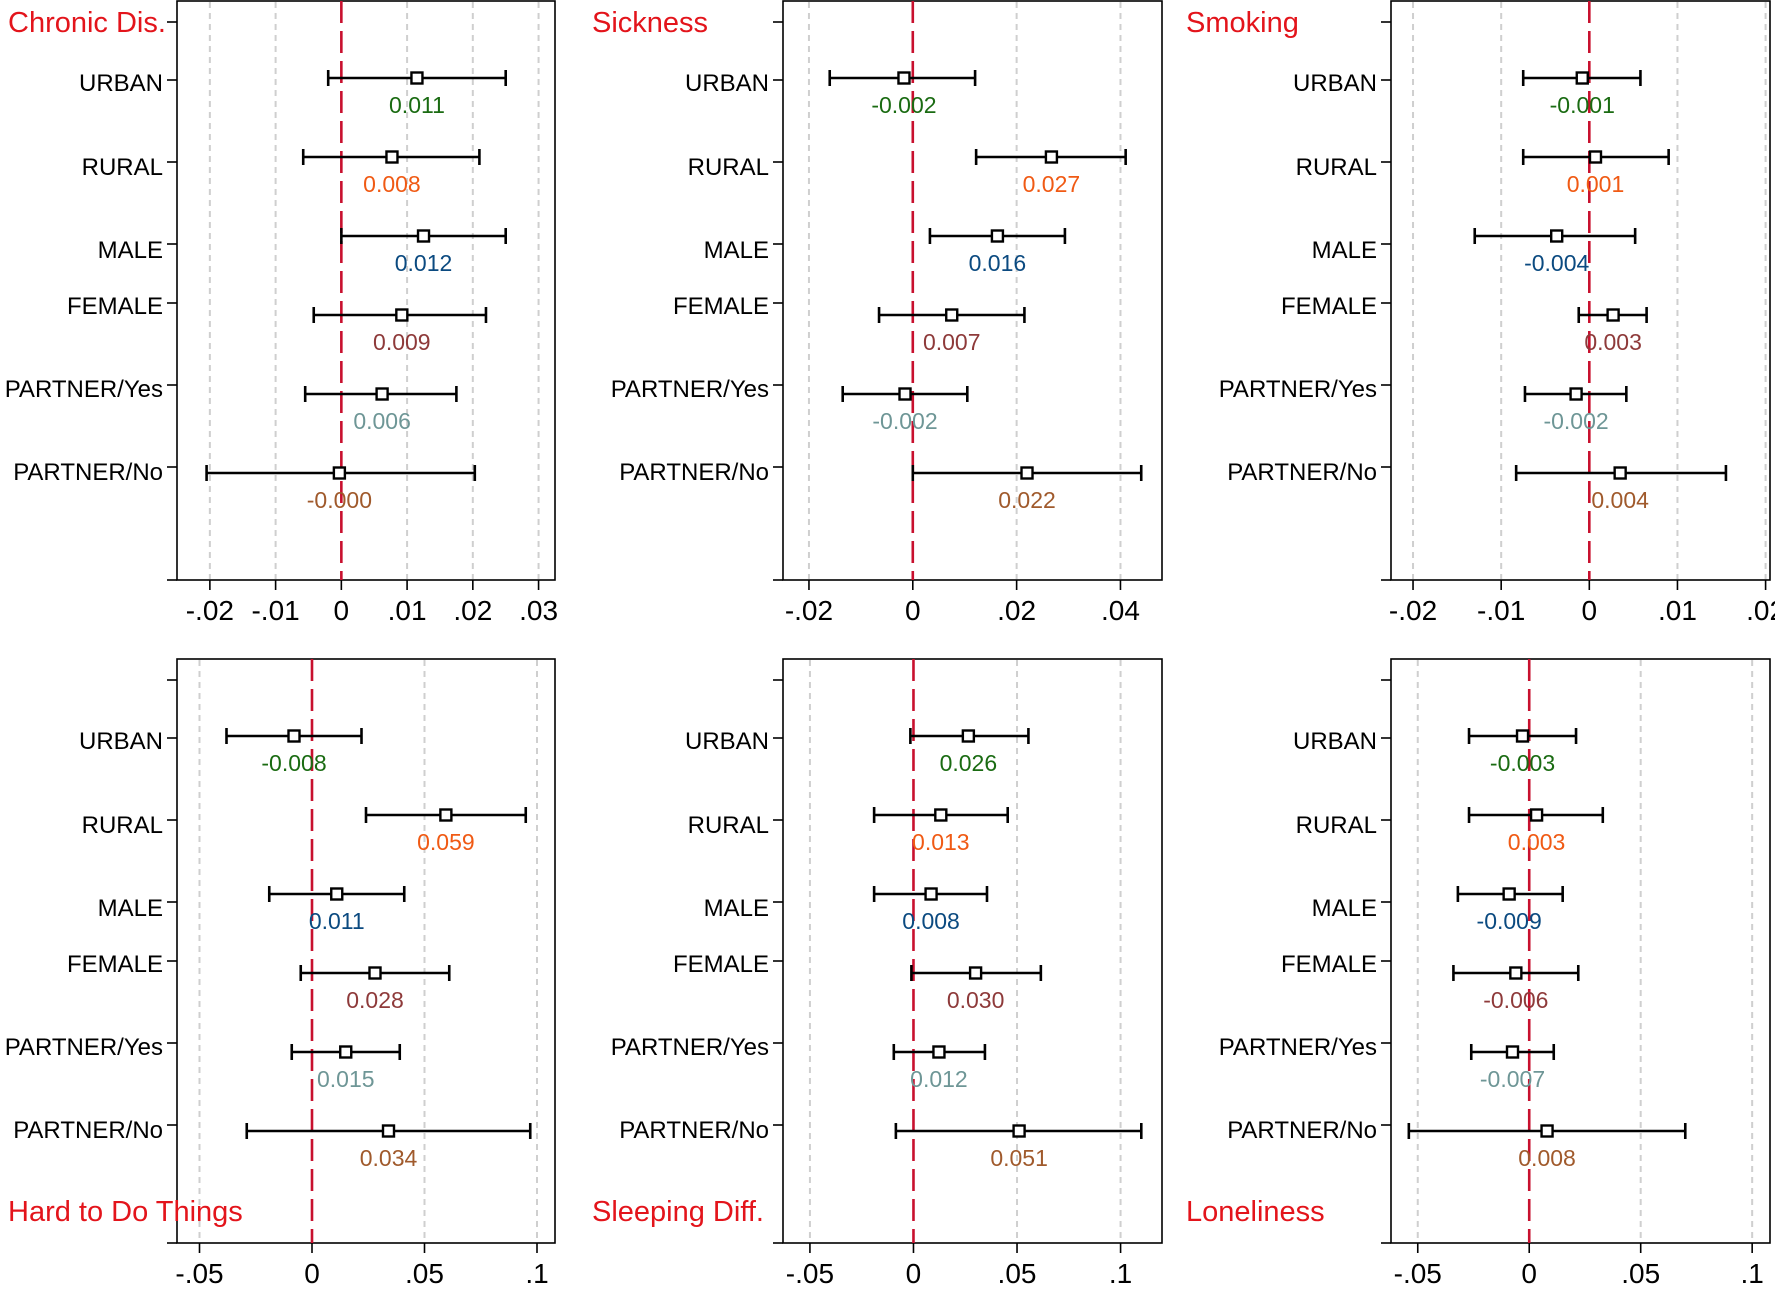  I want to click on estimate-label: 0.030, so click(976, 1000).